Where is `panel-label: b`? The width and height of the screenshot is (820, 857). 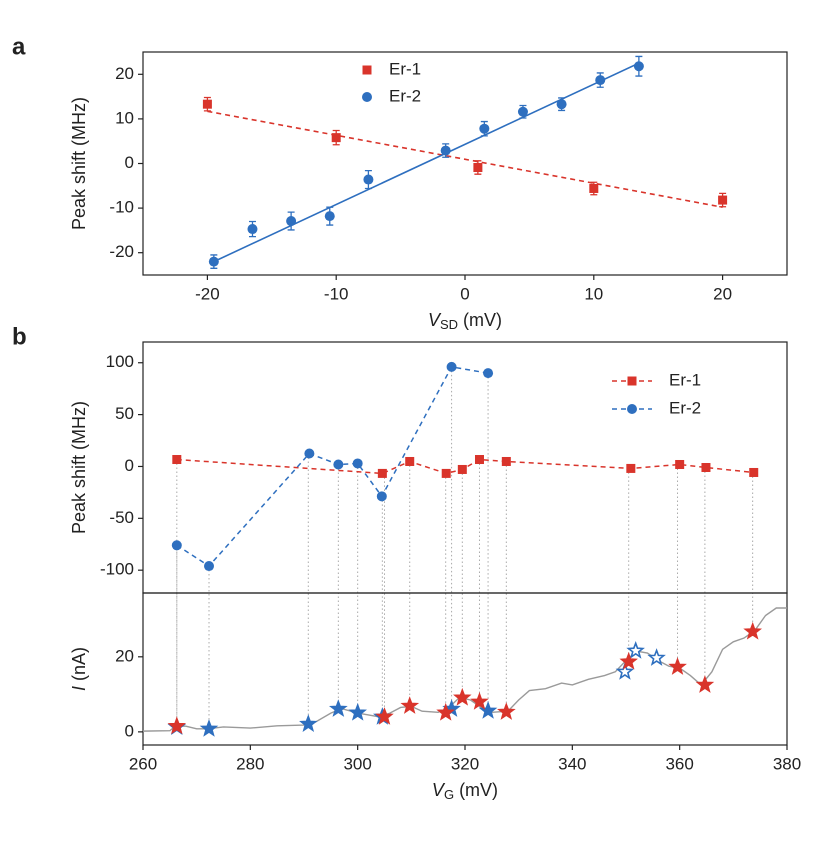
panel-label: b is located at coordinates (19, 336).